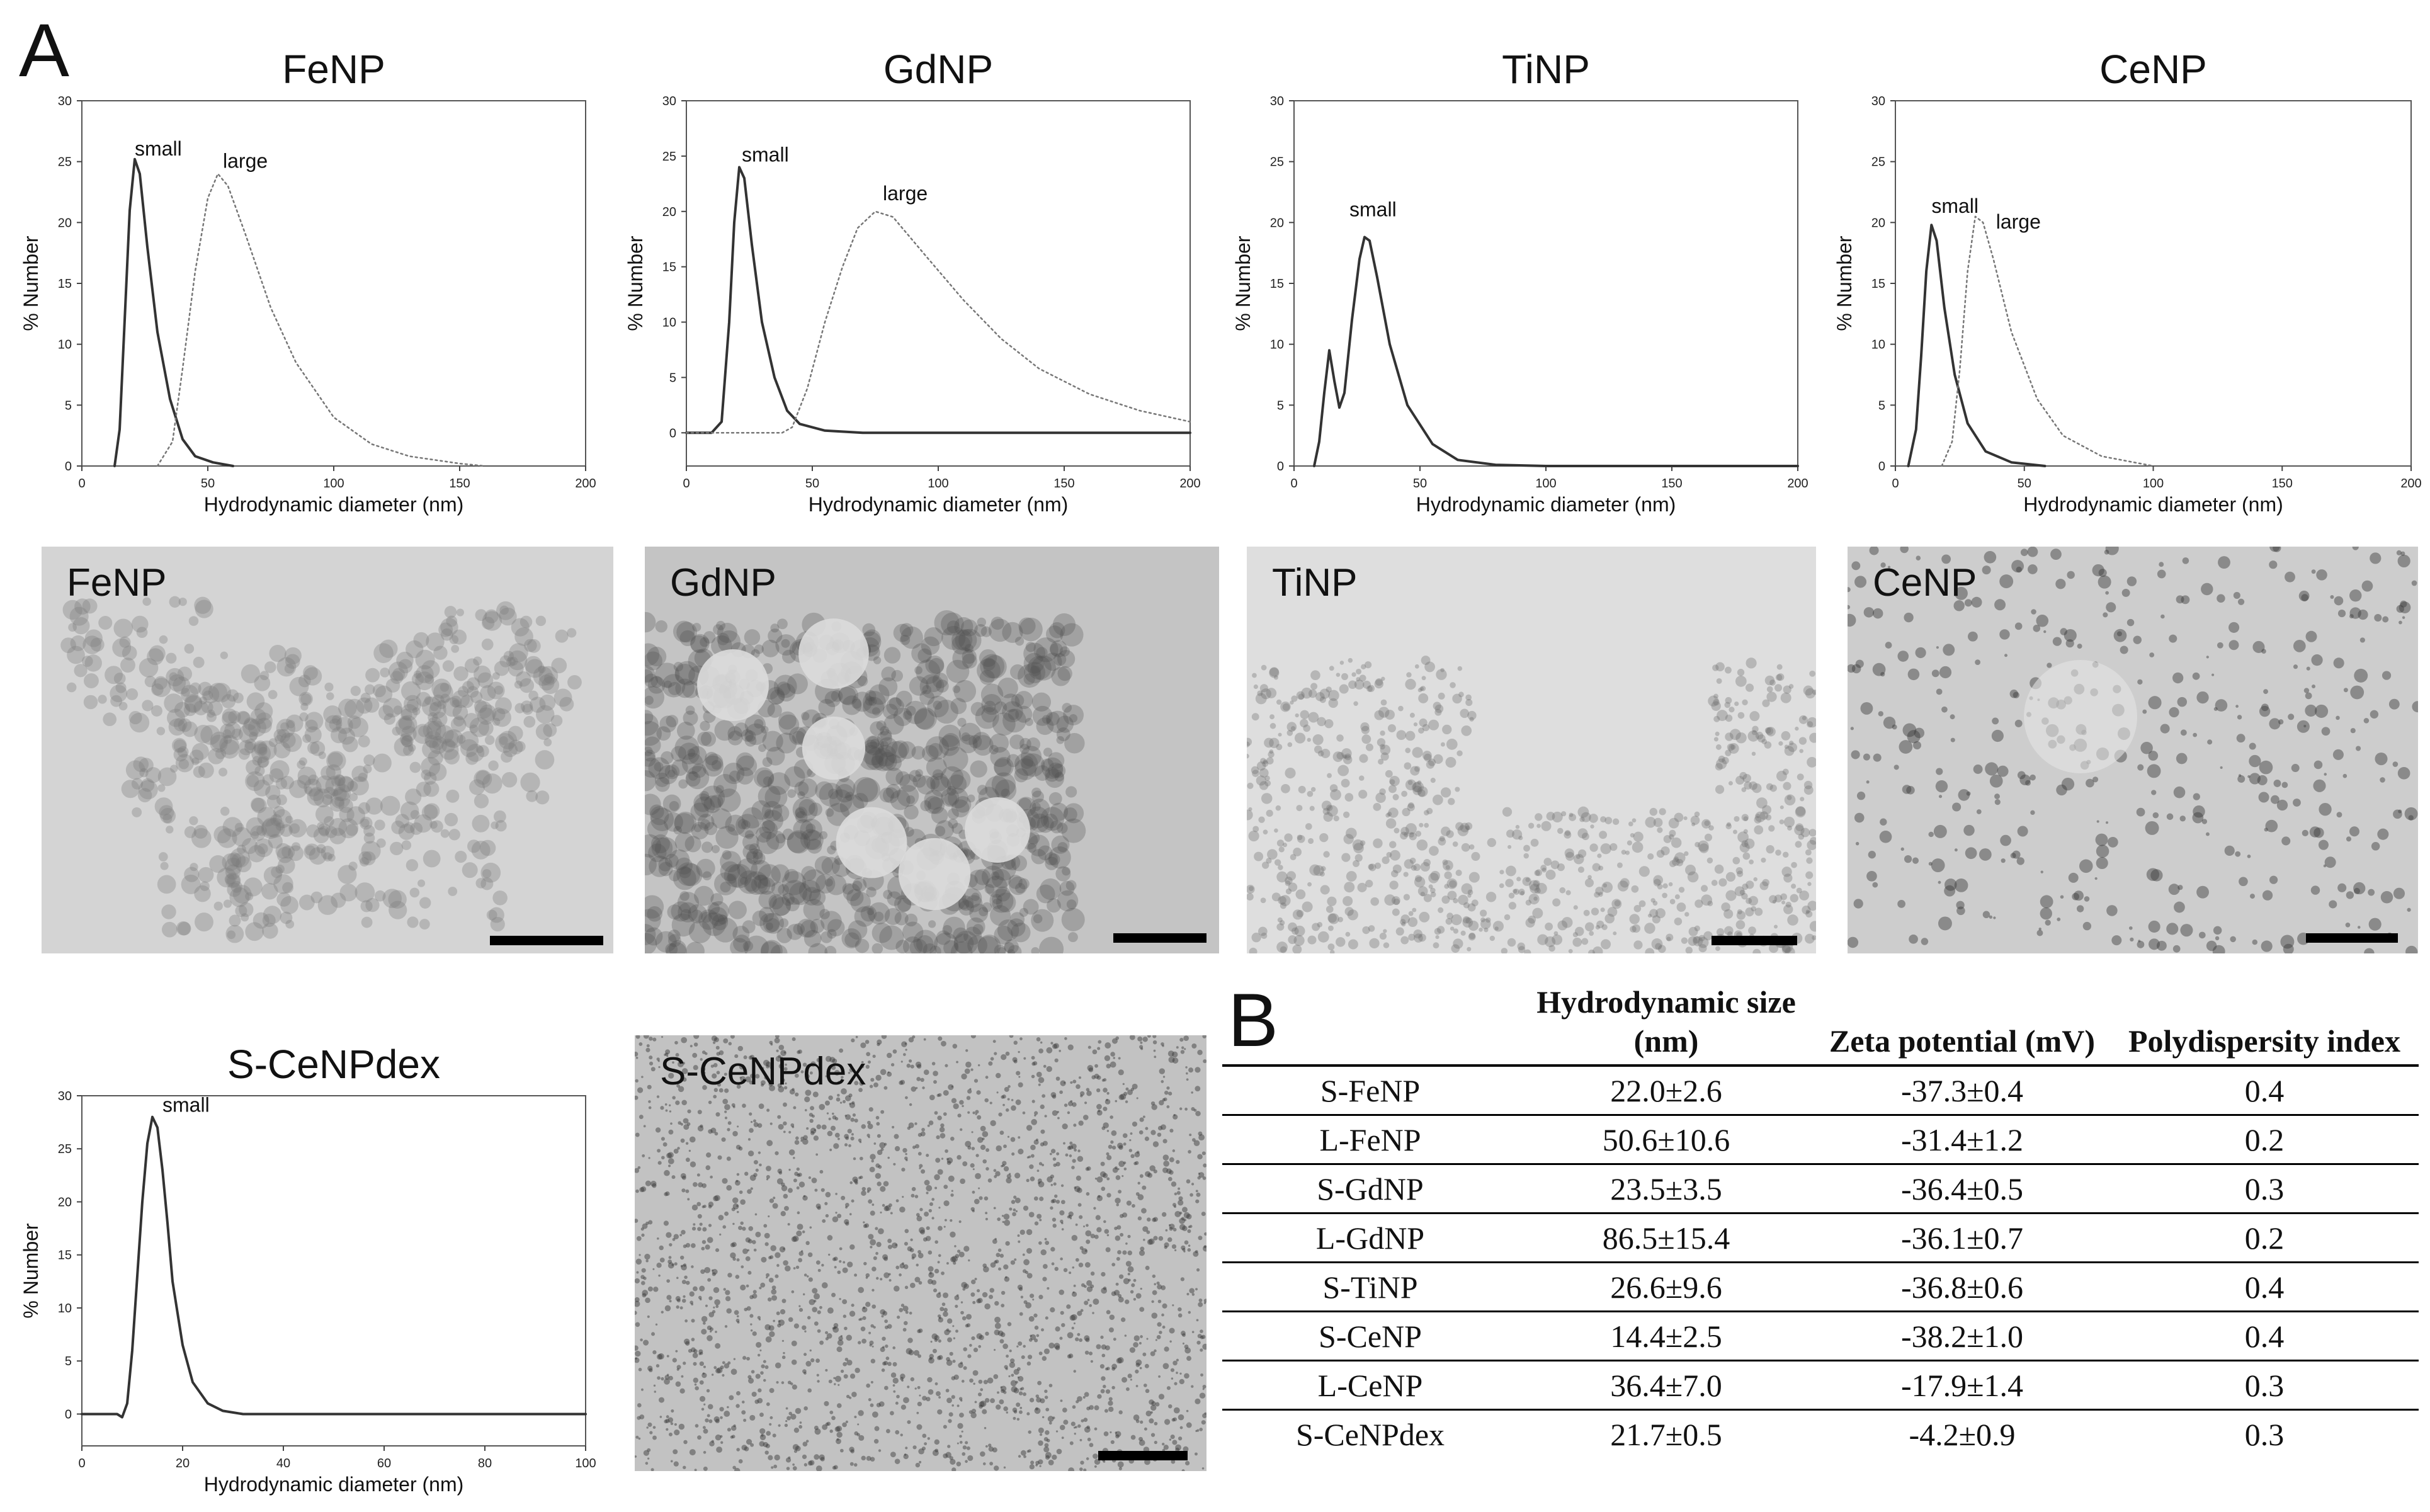 Image resolution: width=2430 pixels, height=1512 pixels. I want to click on x-tick-label: 40, so click(283, 1464).